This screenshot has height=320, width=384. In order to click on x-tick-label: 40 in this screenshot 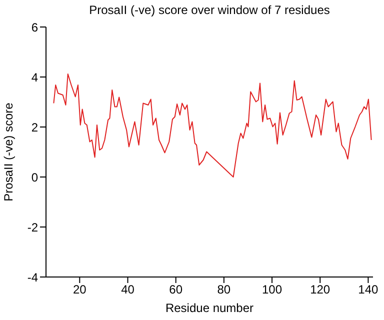, I will do `click(128, 289)`.